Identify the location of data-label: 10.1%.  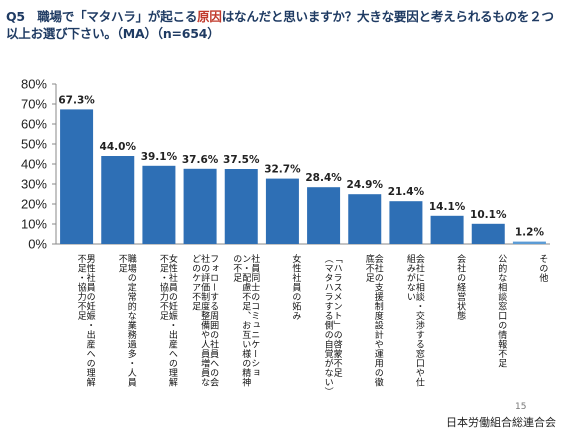
(488, 215).